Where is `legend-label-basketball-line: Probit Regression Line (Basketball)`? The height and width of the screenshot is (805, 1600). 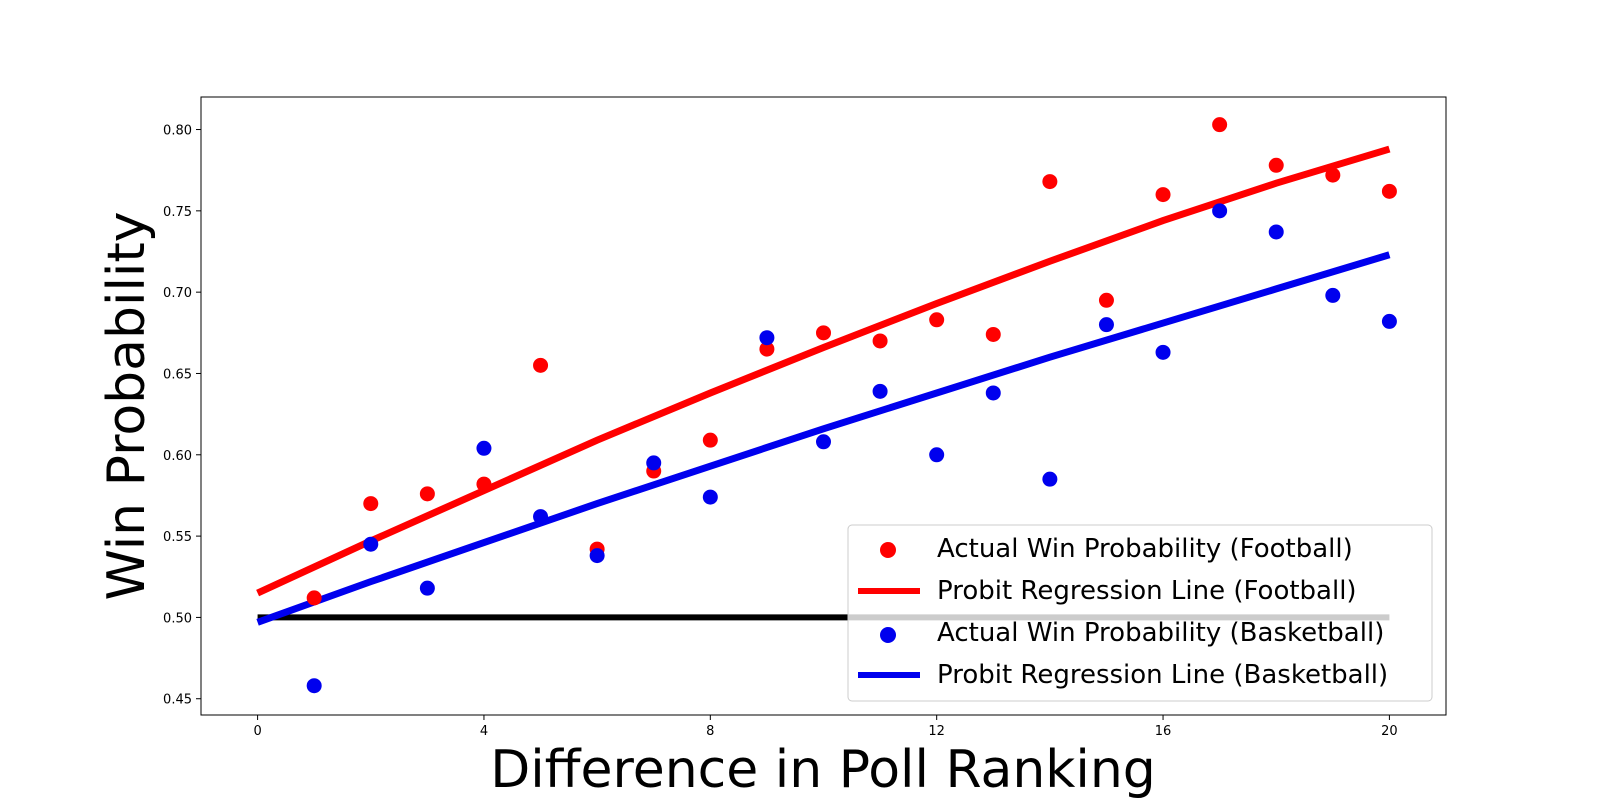 legend-label-basketball-line: Probit Regression Line (Basketball) is located at coordinates (1162, 675).